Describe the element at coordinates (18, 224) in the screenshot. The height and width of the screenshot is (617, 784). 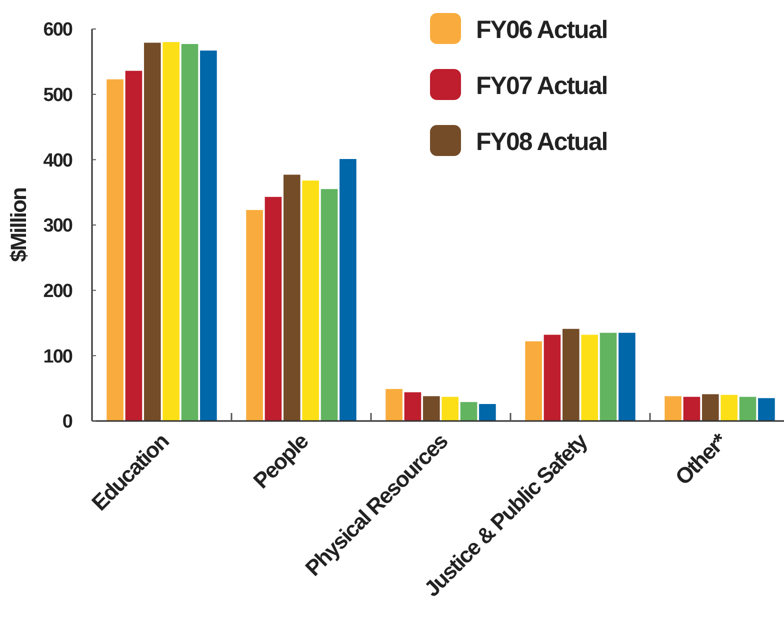
I see `y-axis-title: $Million` at that location.